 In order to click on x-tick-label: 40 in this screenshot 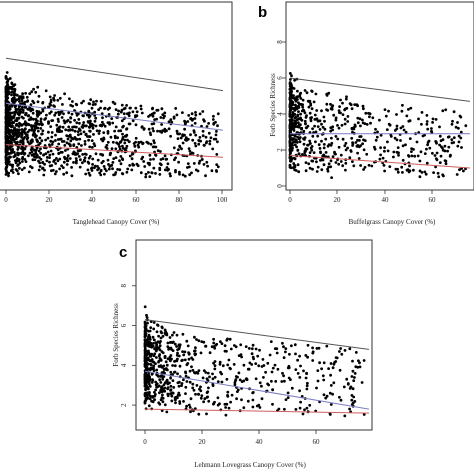, I will do `click(93, 200)`.